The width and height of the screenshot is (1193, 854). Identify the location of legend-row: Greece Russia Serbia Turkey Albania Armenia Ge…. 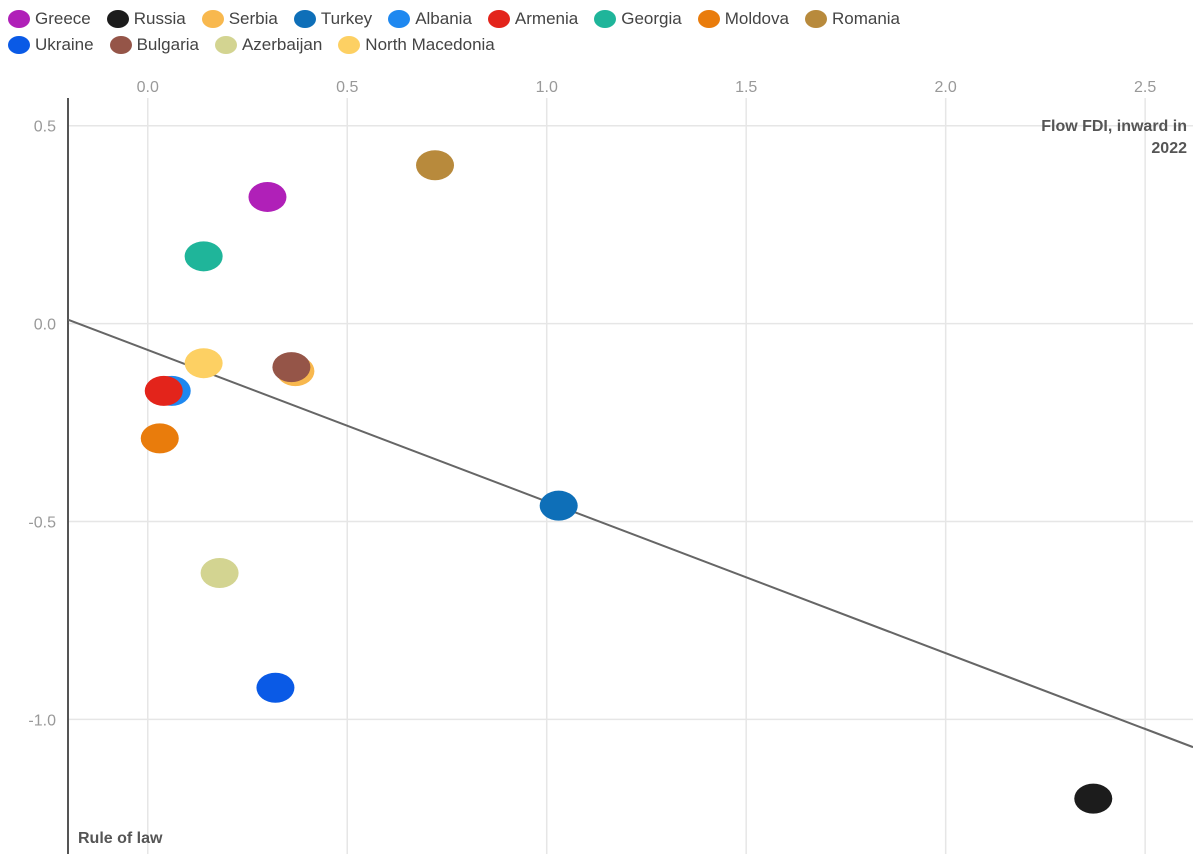
(598, 19).